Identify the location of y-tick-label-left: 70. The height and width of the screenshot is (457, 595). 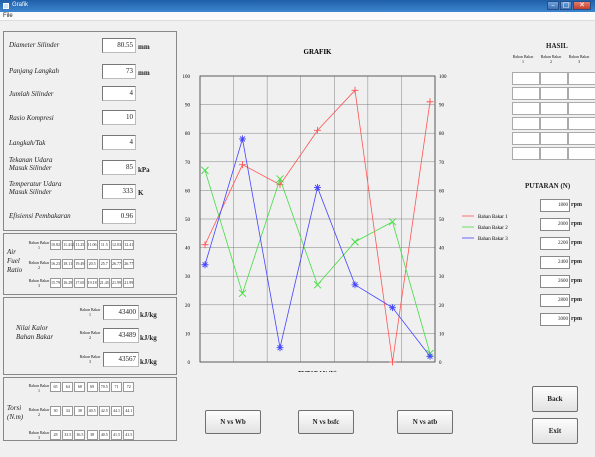
(188, 163).